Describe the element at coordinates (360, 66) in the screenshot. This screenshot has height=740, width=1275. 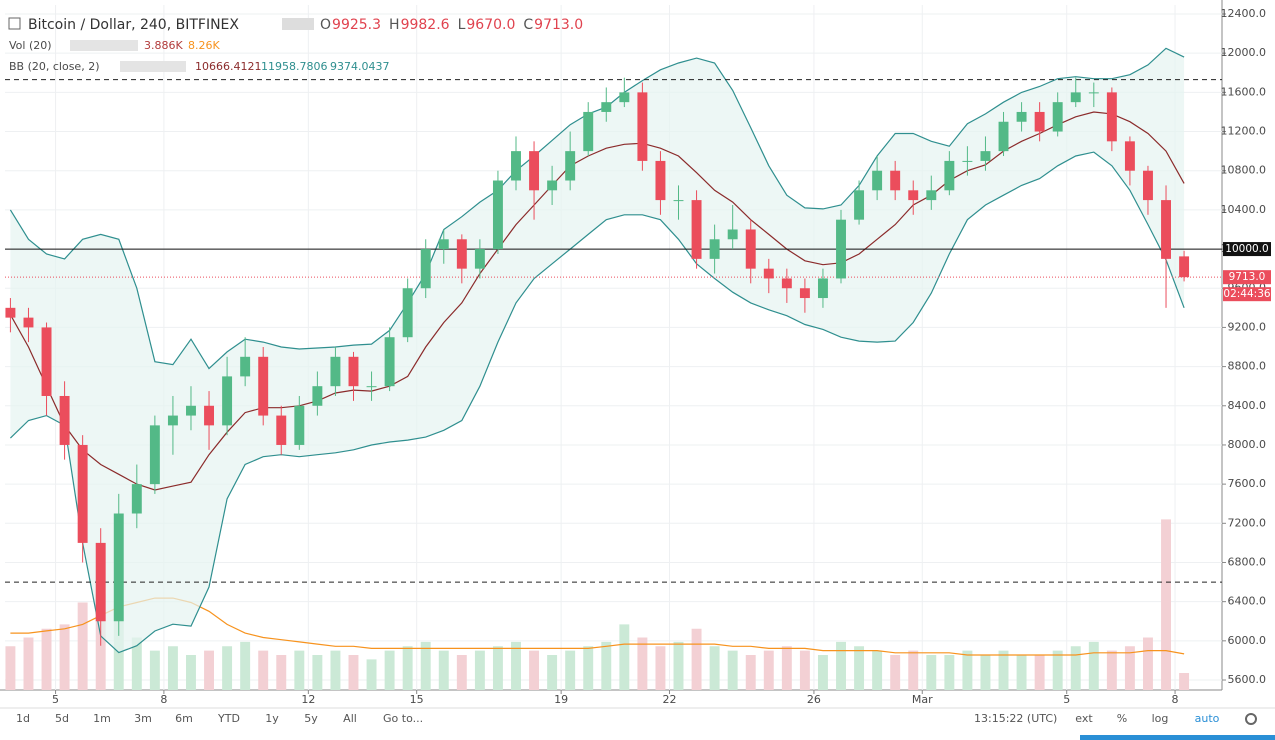
I see `bb-lower: 9374.0437` at that location.